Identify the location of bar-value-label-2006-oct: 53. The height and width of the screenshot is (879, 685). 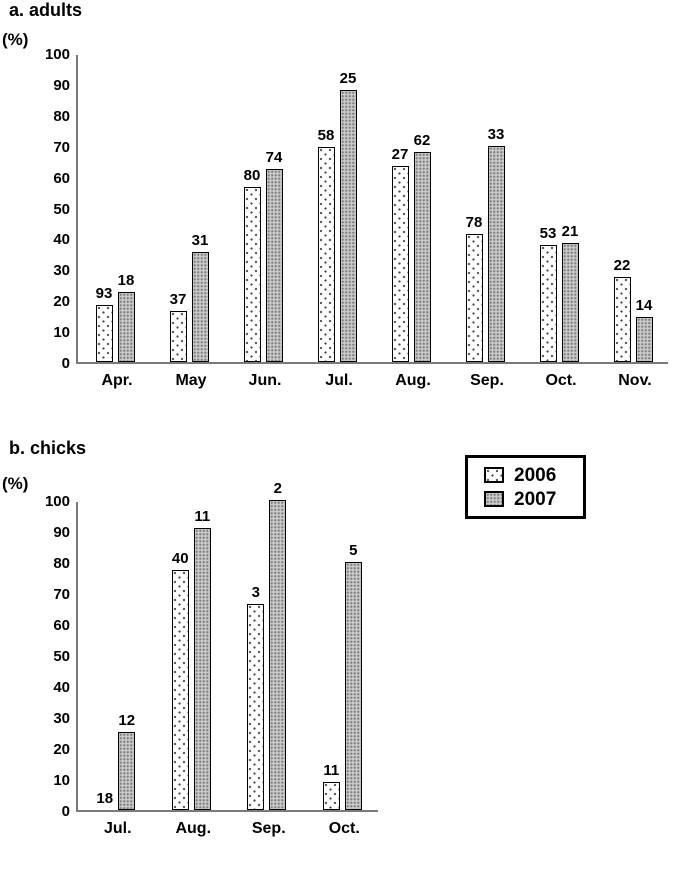
(548, 233).